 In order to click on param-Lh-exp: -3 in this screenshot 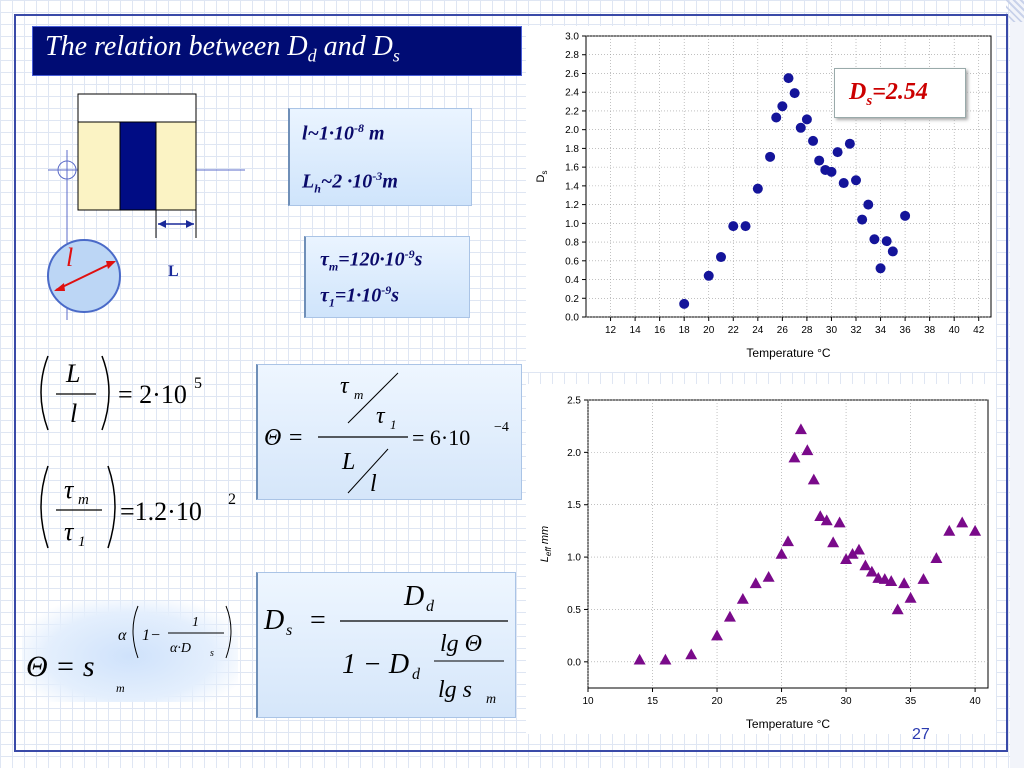, I will do `click(377, 176)`.